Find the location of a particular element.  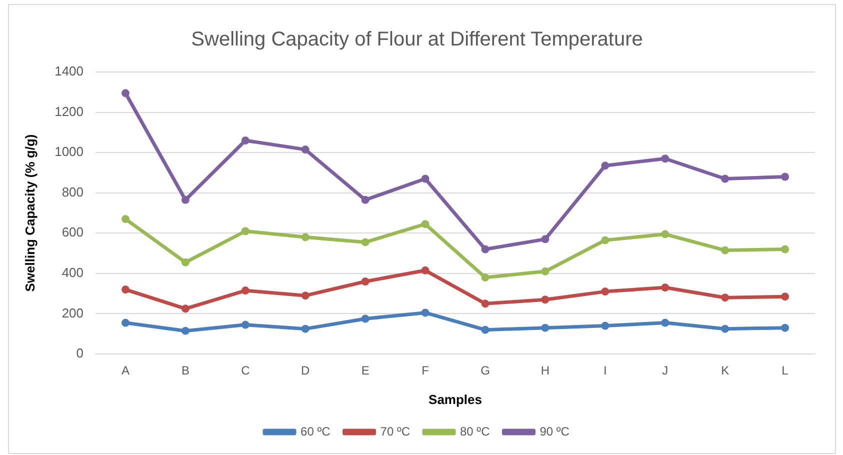

legend-label: 80 ºC is located at coordinates (475, 431).